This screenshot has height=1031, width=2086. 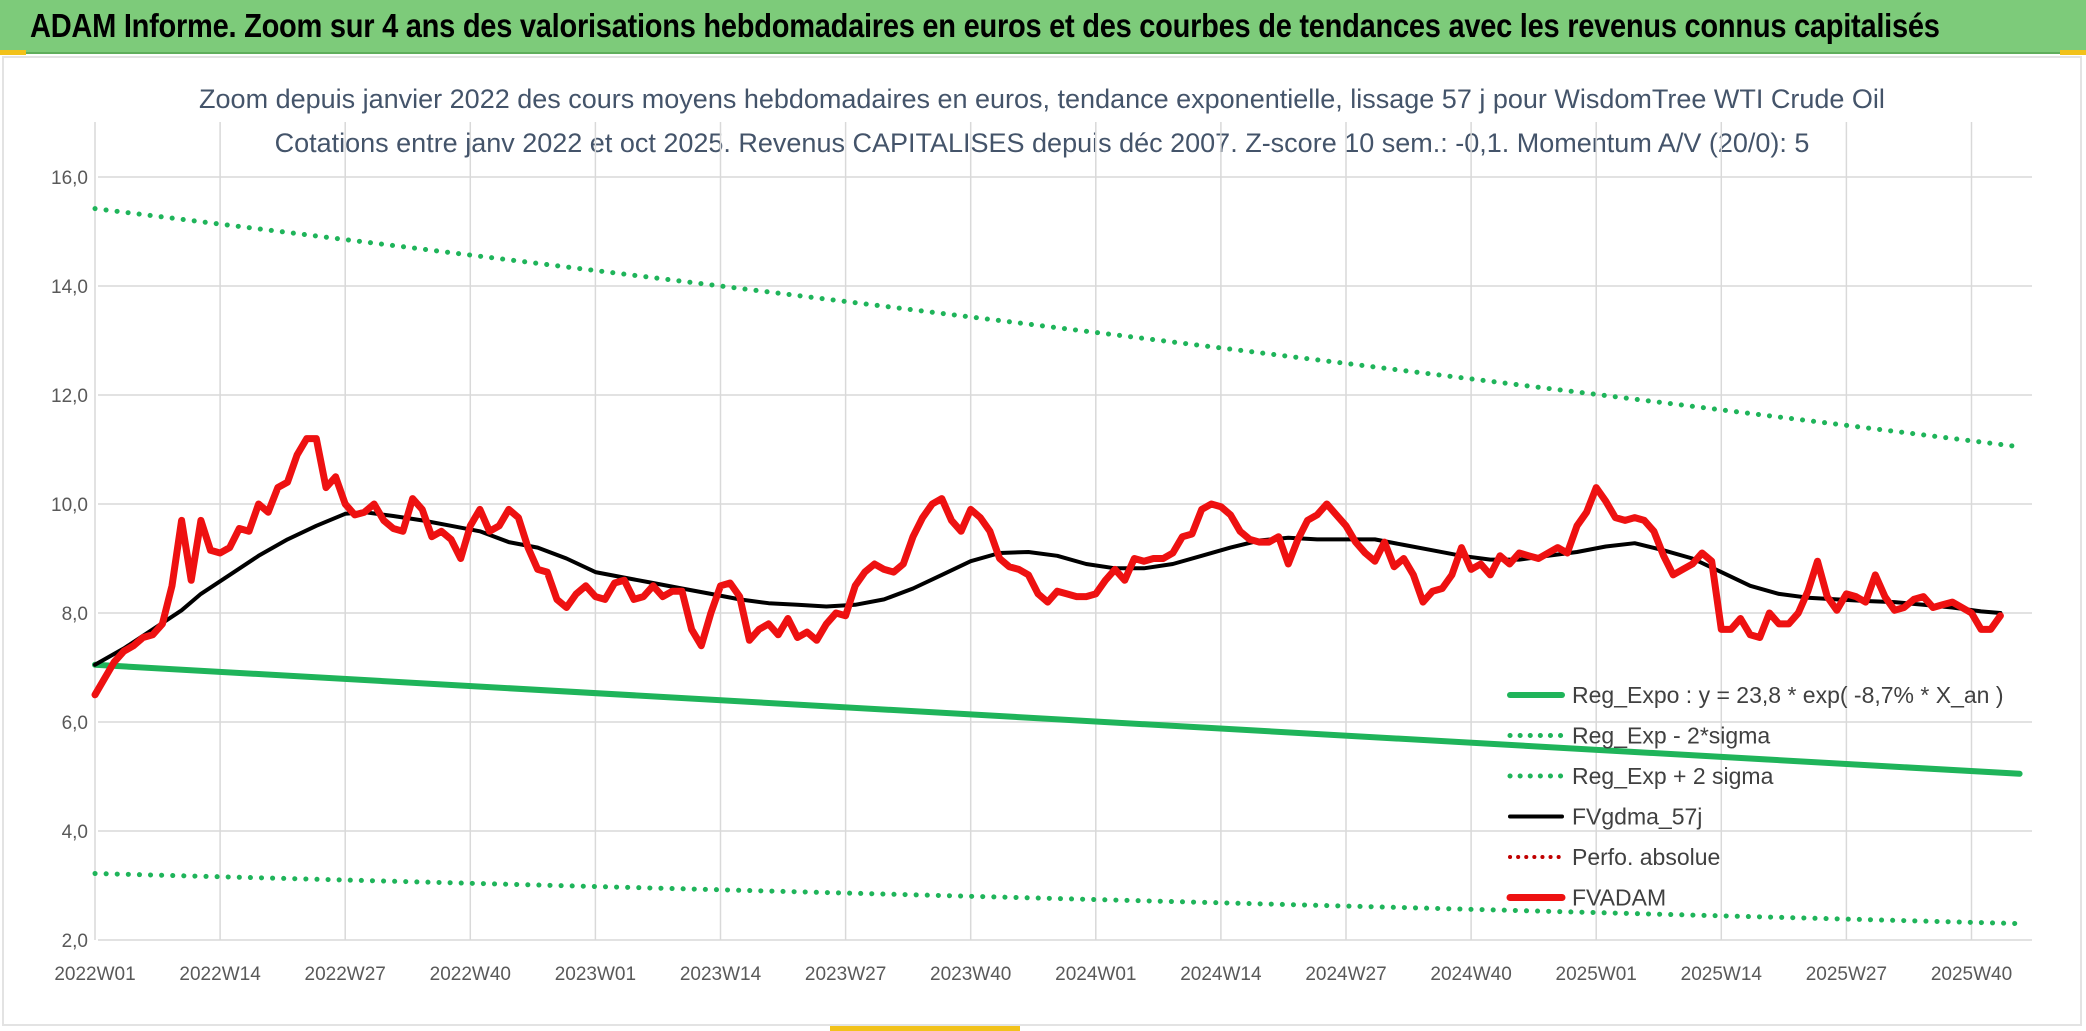 I want to click on y-tick-label: 12,0, so click(x=69, y=396).